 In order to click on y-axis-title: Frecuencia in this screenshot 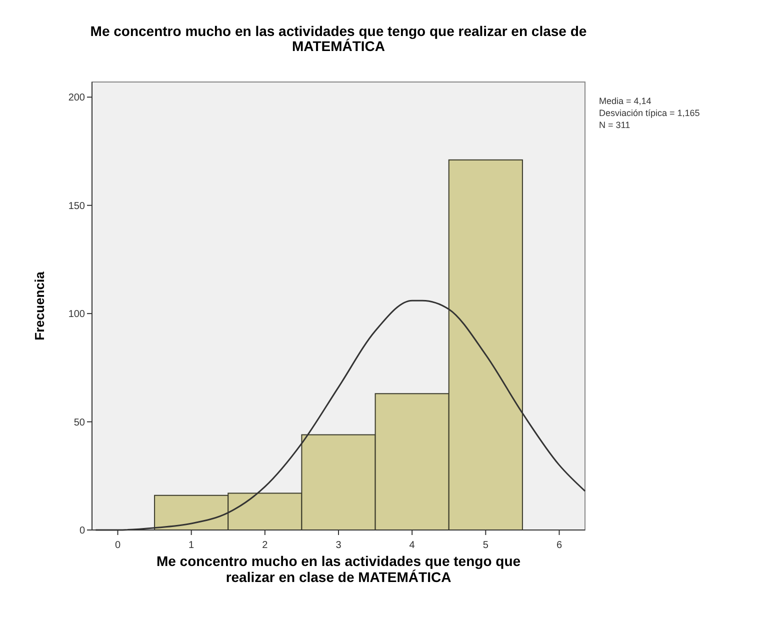, I will do `click(39, 305)`.